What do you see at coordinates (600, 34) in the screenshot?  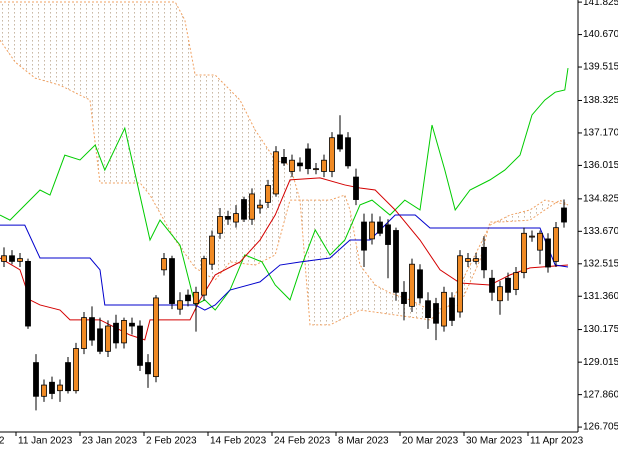 I see `y-tick-label: 140.670` at bounding box center [600, 34].